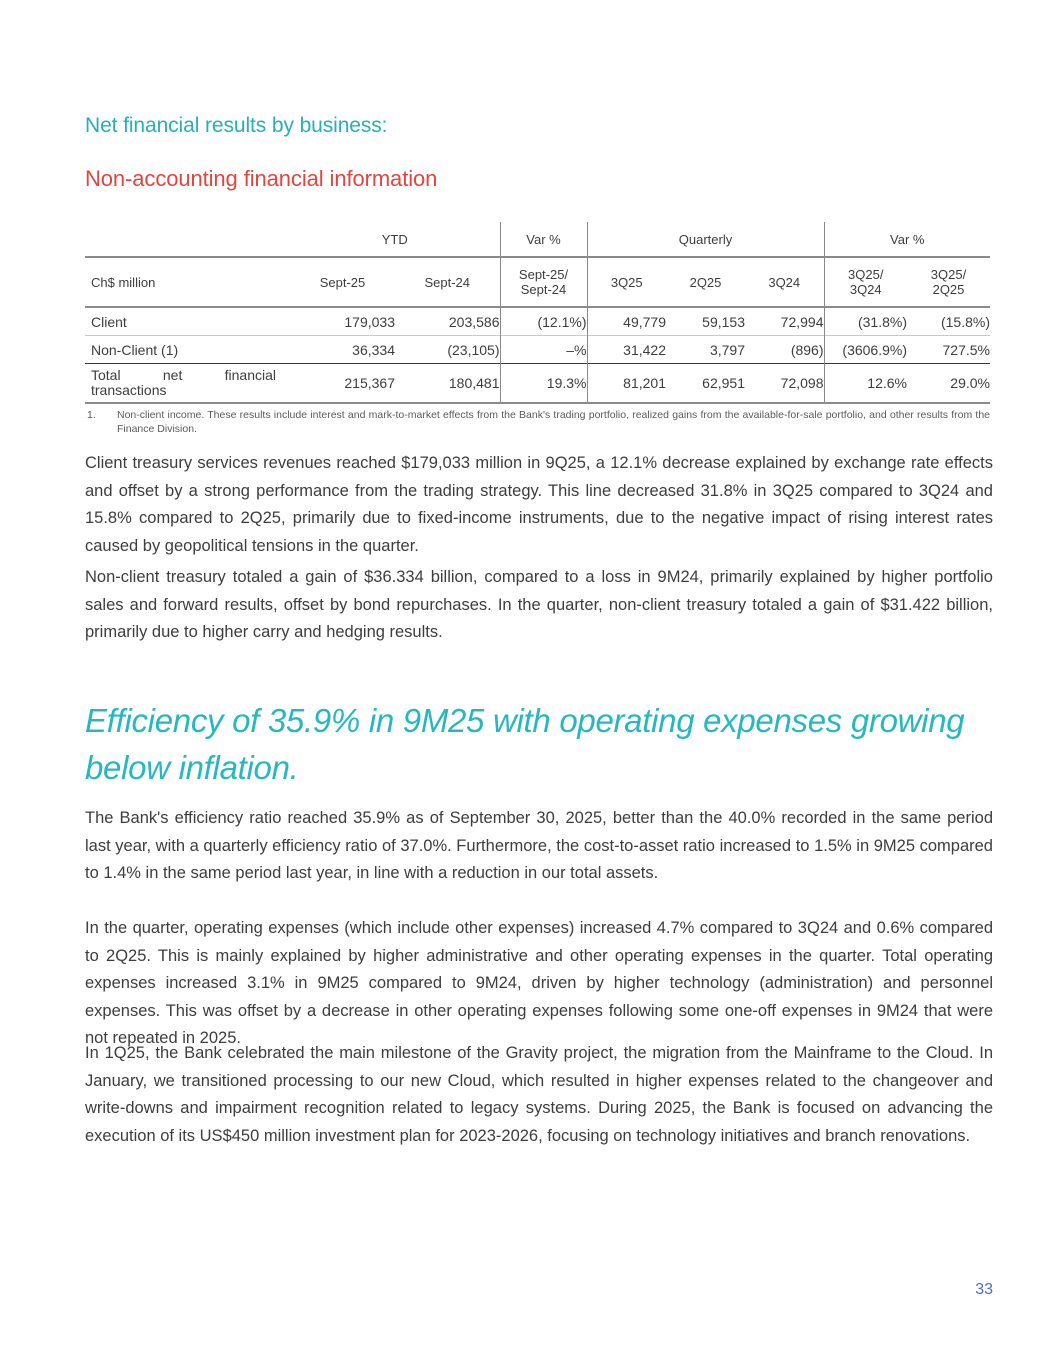 This screenshot has width=1055, height=1365. Describe the element at coordinates (106, 375) in the screenshot. I see `total-label-word-total: Total` at that location.